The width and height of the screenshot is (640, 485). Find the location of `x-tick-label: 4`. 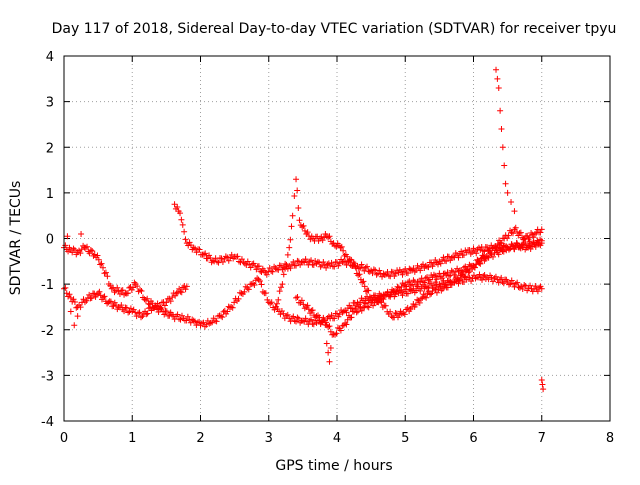

x-tick-label: 4 is located at coordinates (337, 438).